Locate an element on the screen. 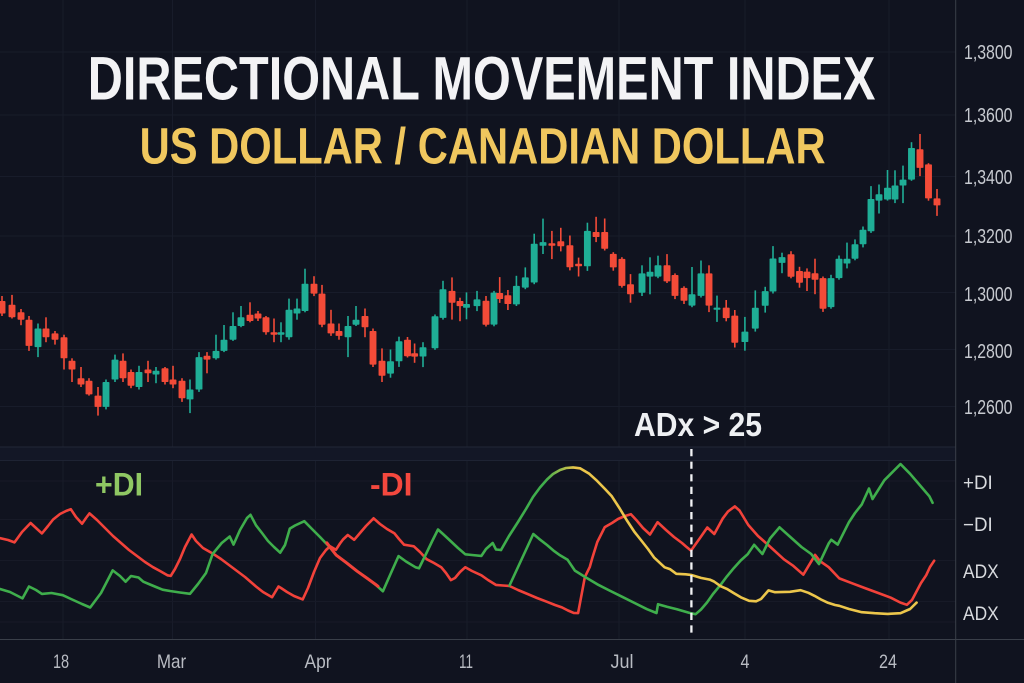 Image resolution: width=1024 pixels, height=683 pixels. svg-text: 1,3000 is located at coordinates (988, 295).